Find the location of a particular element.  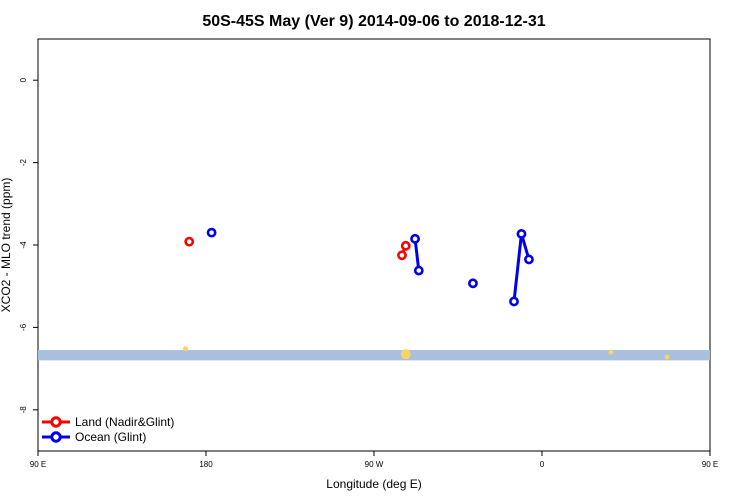

x-tick-label: 180 is located at coordinates (206, 464).